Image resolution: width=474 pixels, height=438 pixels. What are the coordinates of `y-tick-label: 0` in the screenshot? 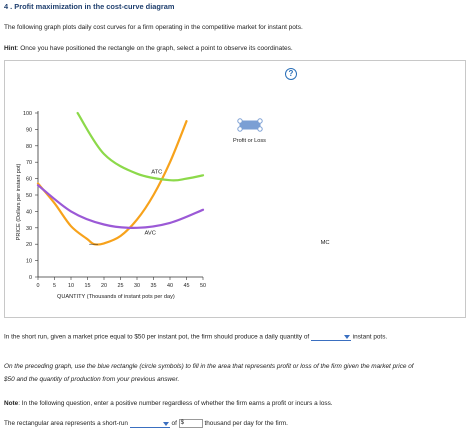 It's located at (30, 278).